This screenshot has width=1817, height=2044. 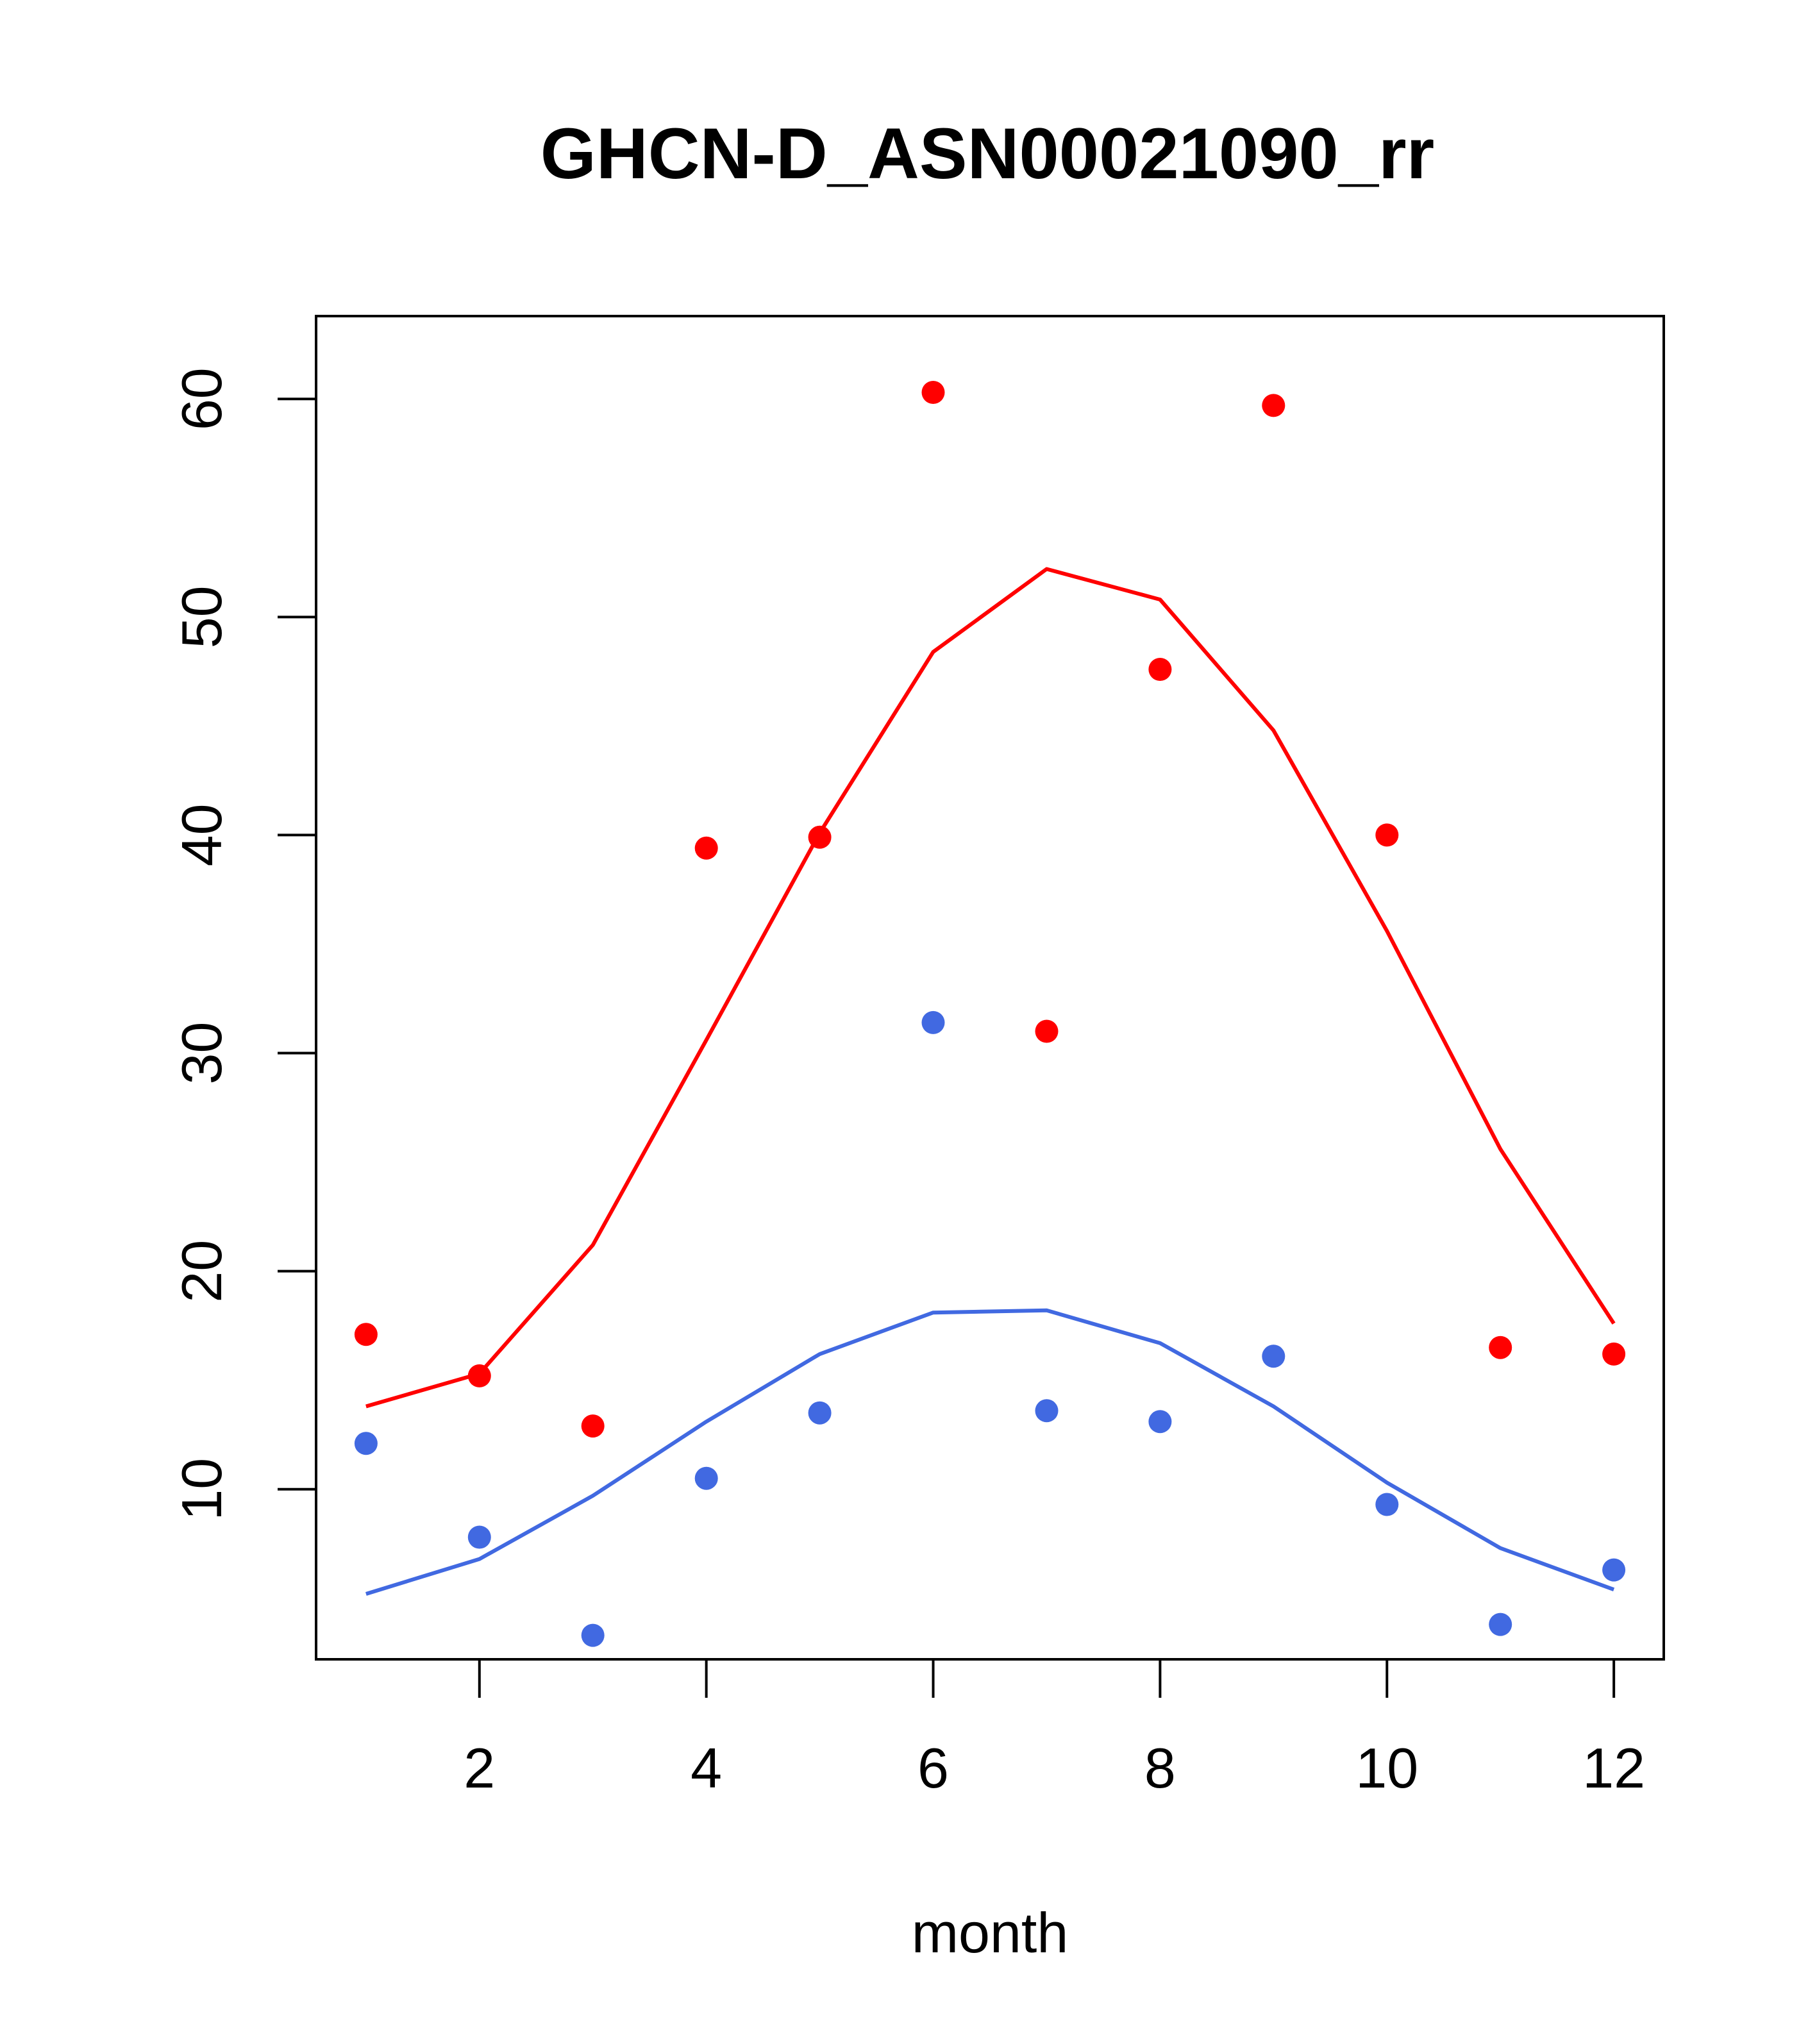 What do you see at coordinates (201, 834) in the screenshot?
I see `y-tick-label: 40` at bounding box center [201, 834].